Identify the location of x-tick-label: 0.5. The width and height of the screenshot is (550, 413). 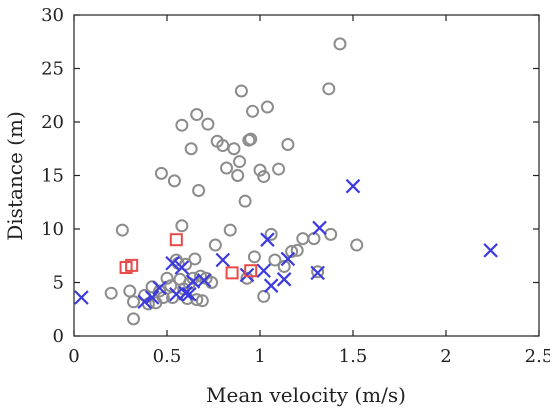
(167, 356).